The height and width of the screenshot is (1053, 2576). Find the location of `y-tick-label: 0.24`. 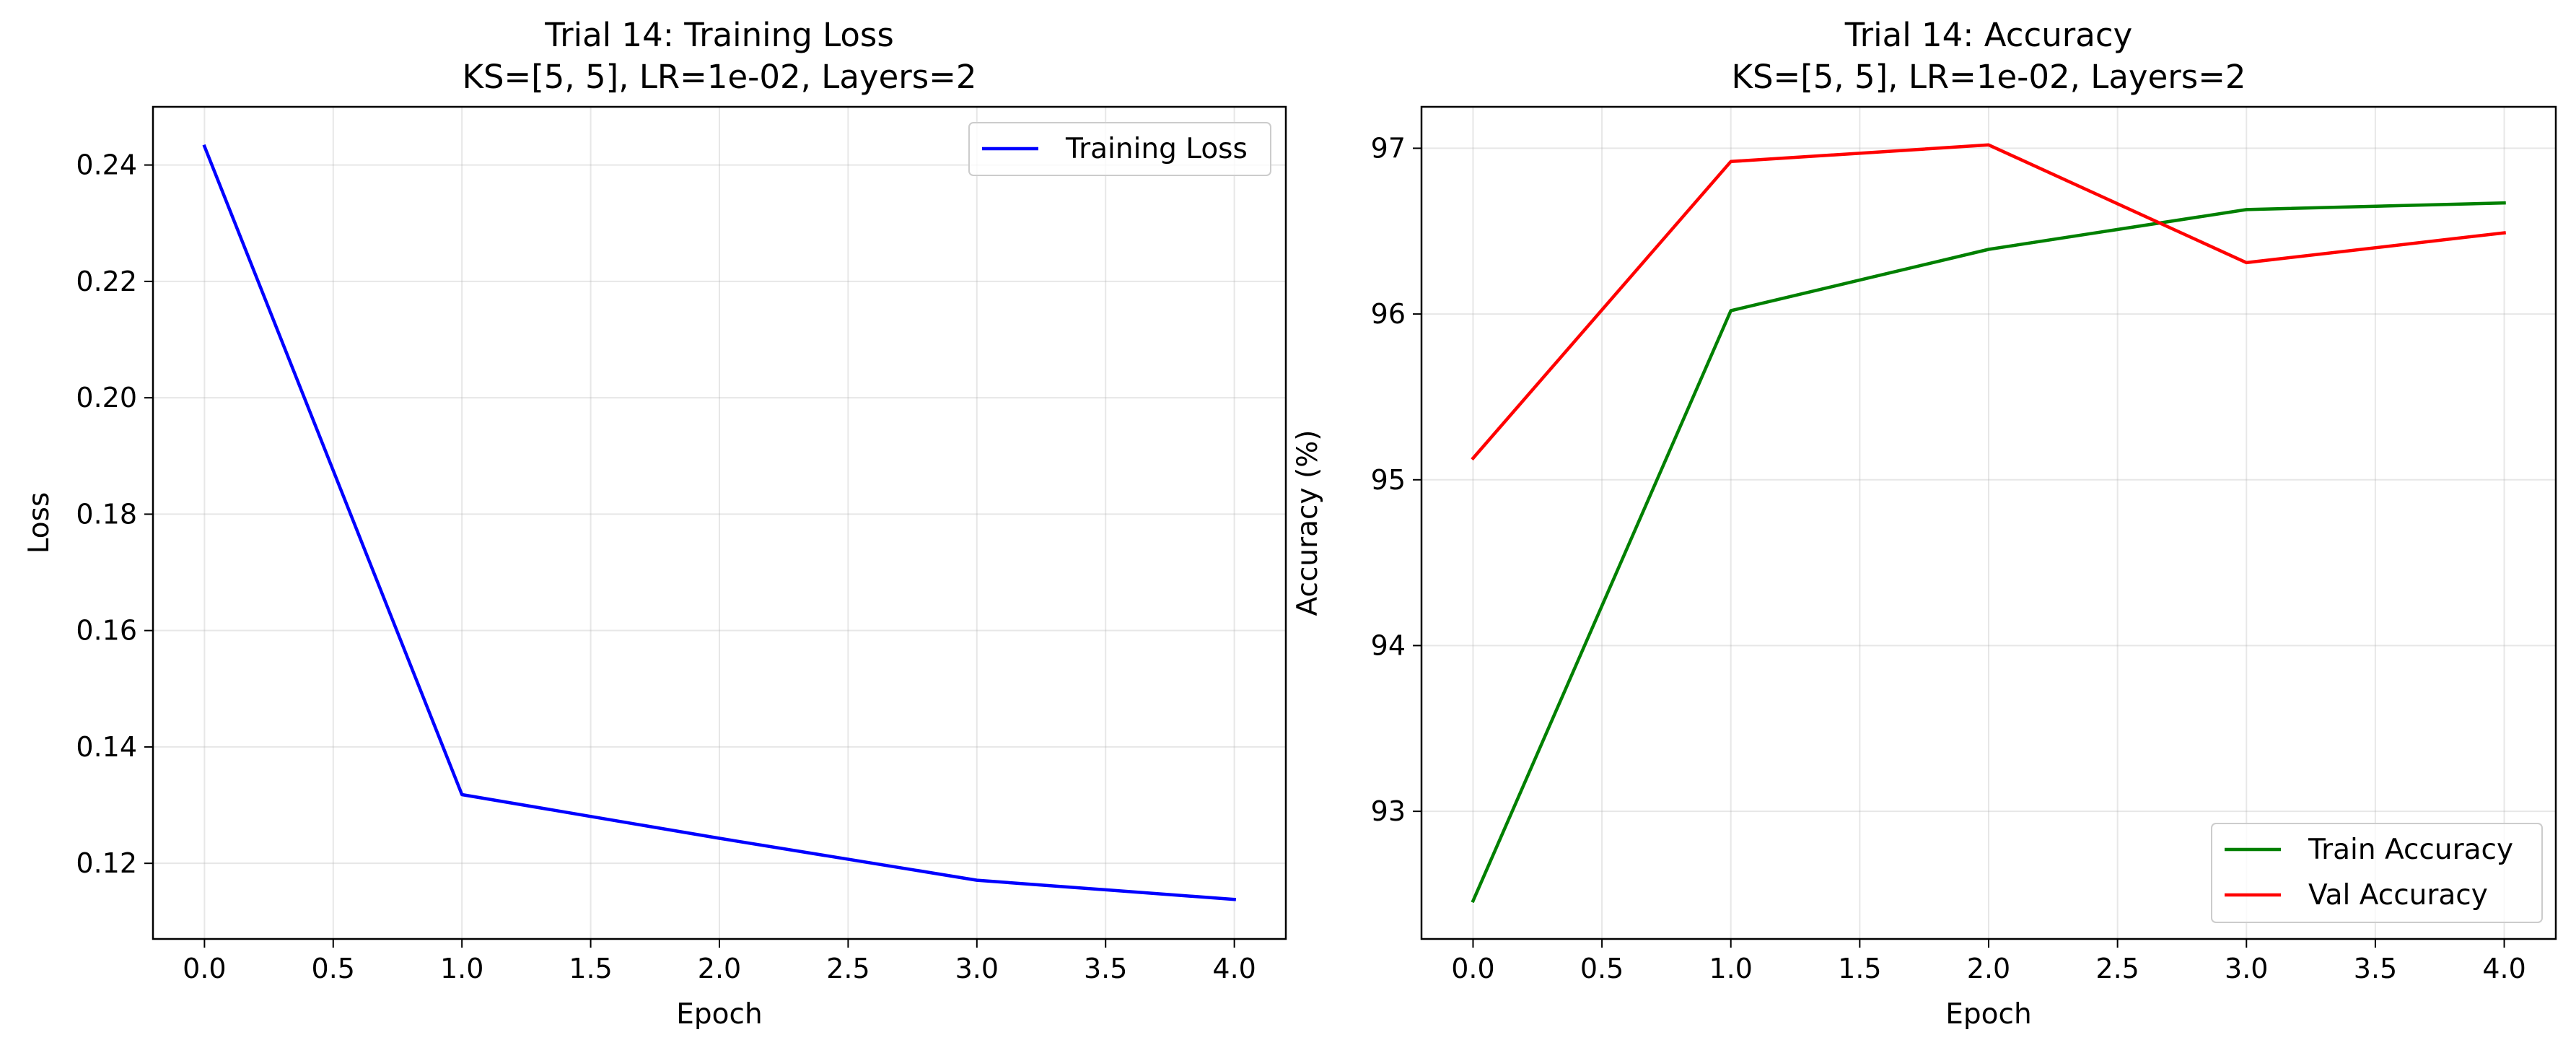

y-tick-label: 0.24 is located at coordinates (107, 165).